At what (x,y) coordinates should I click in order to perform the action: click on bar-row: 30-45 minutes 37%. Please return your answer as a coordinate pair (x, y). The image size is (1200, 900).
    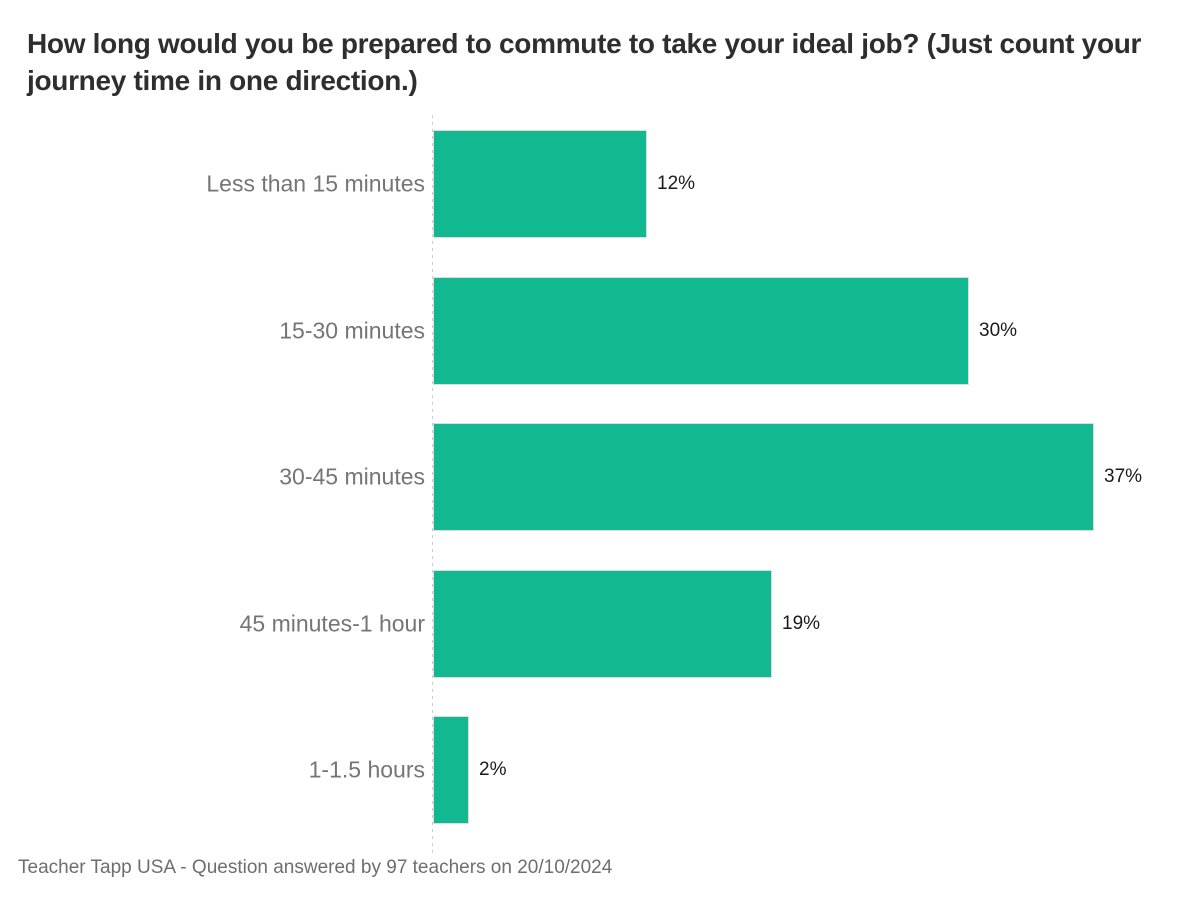
    Looking at the image, I should click on (600, 477).